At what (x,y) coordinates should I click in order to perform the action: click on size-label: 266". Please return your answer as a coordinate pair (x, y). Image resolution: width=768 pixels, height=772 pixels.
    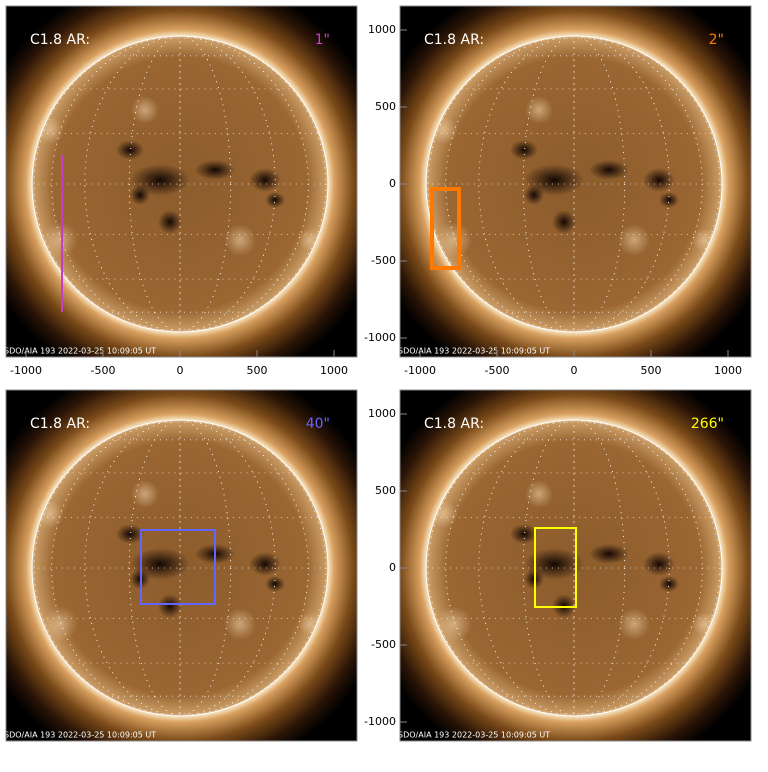
    Looking at the image, I should click on (707, 424).